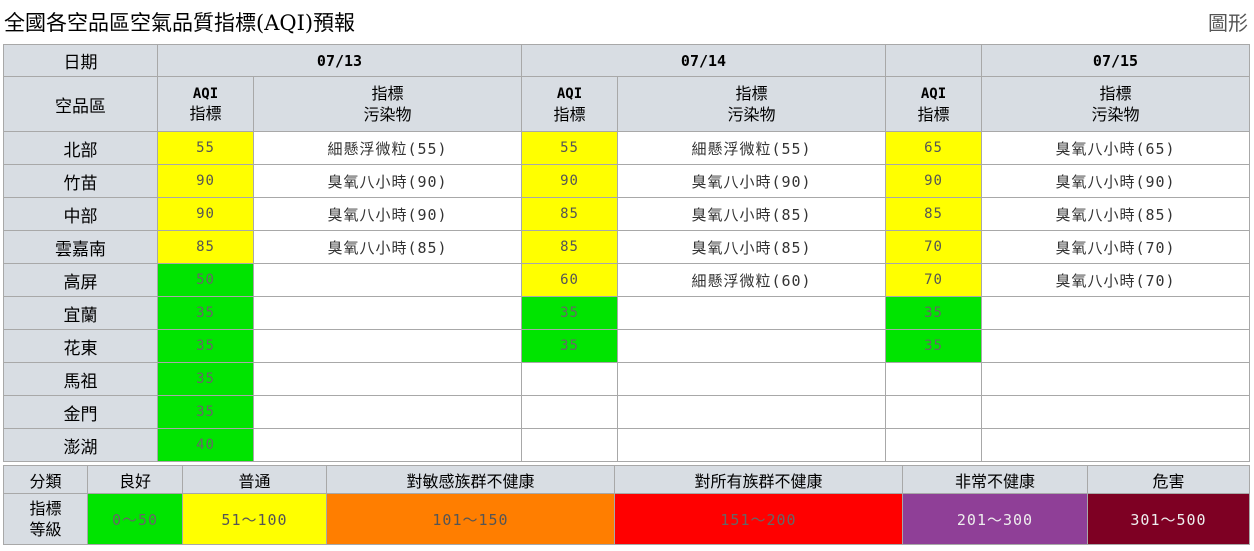 Image resolution: width=1254 pixels, height=551 pixels. Describe the element at coordinates (205, 280) in the screenshot. I see `aqi-value-cell: 50` at that location.